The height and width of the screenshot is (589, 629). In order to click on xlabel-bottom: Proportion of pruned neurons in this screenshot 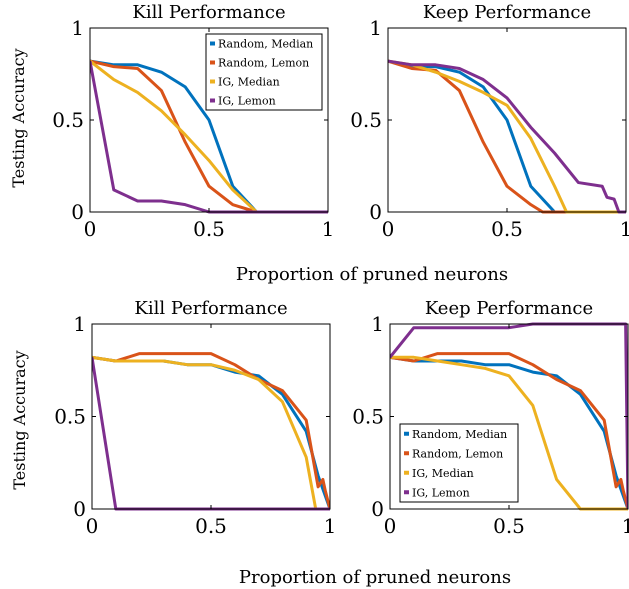, I will do `click(375, 577)`.